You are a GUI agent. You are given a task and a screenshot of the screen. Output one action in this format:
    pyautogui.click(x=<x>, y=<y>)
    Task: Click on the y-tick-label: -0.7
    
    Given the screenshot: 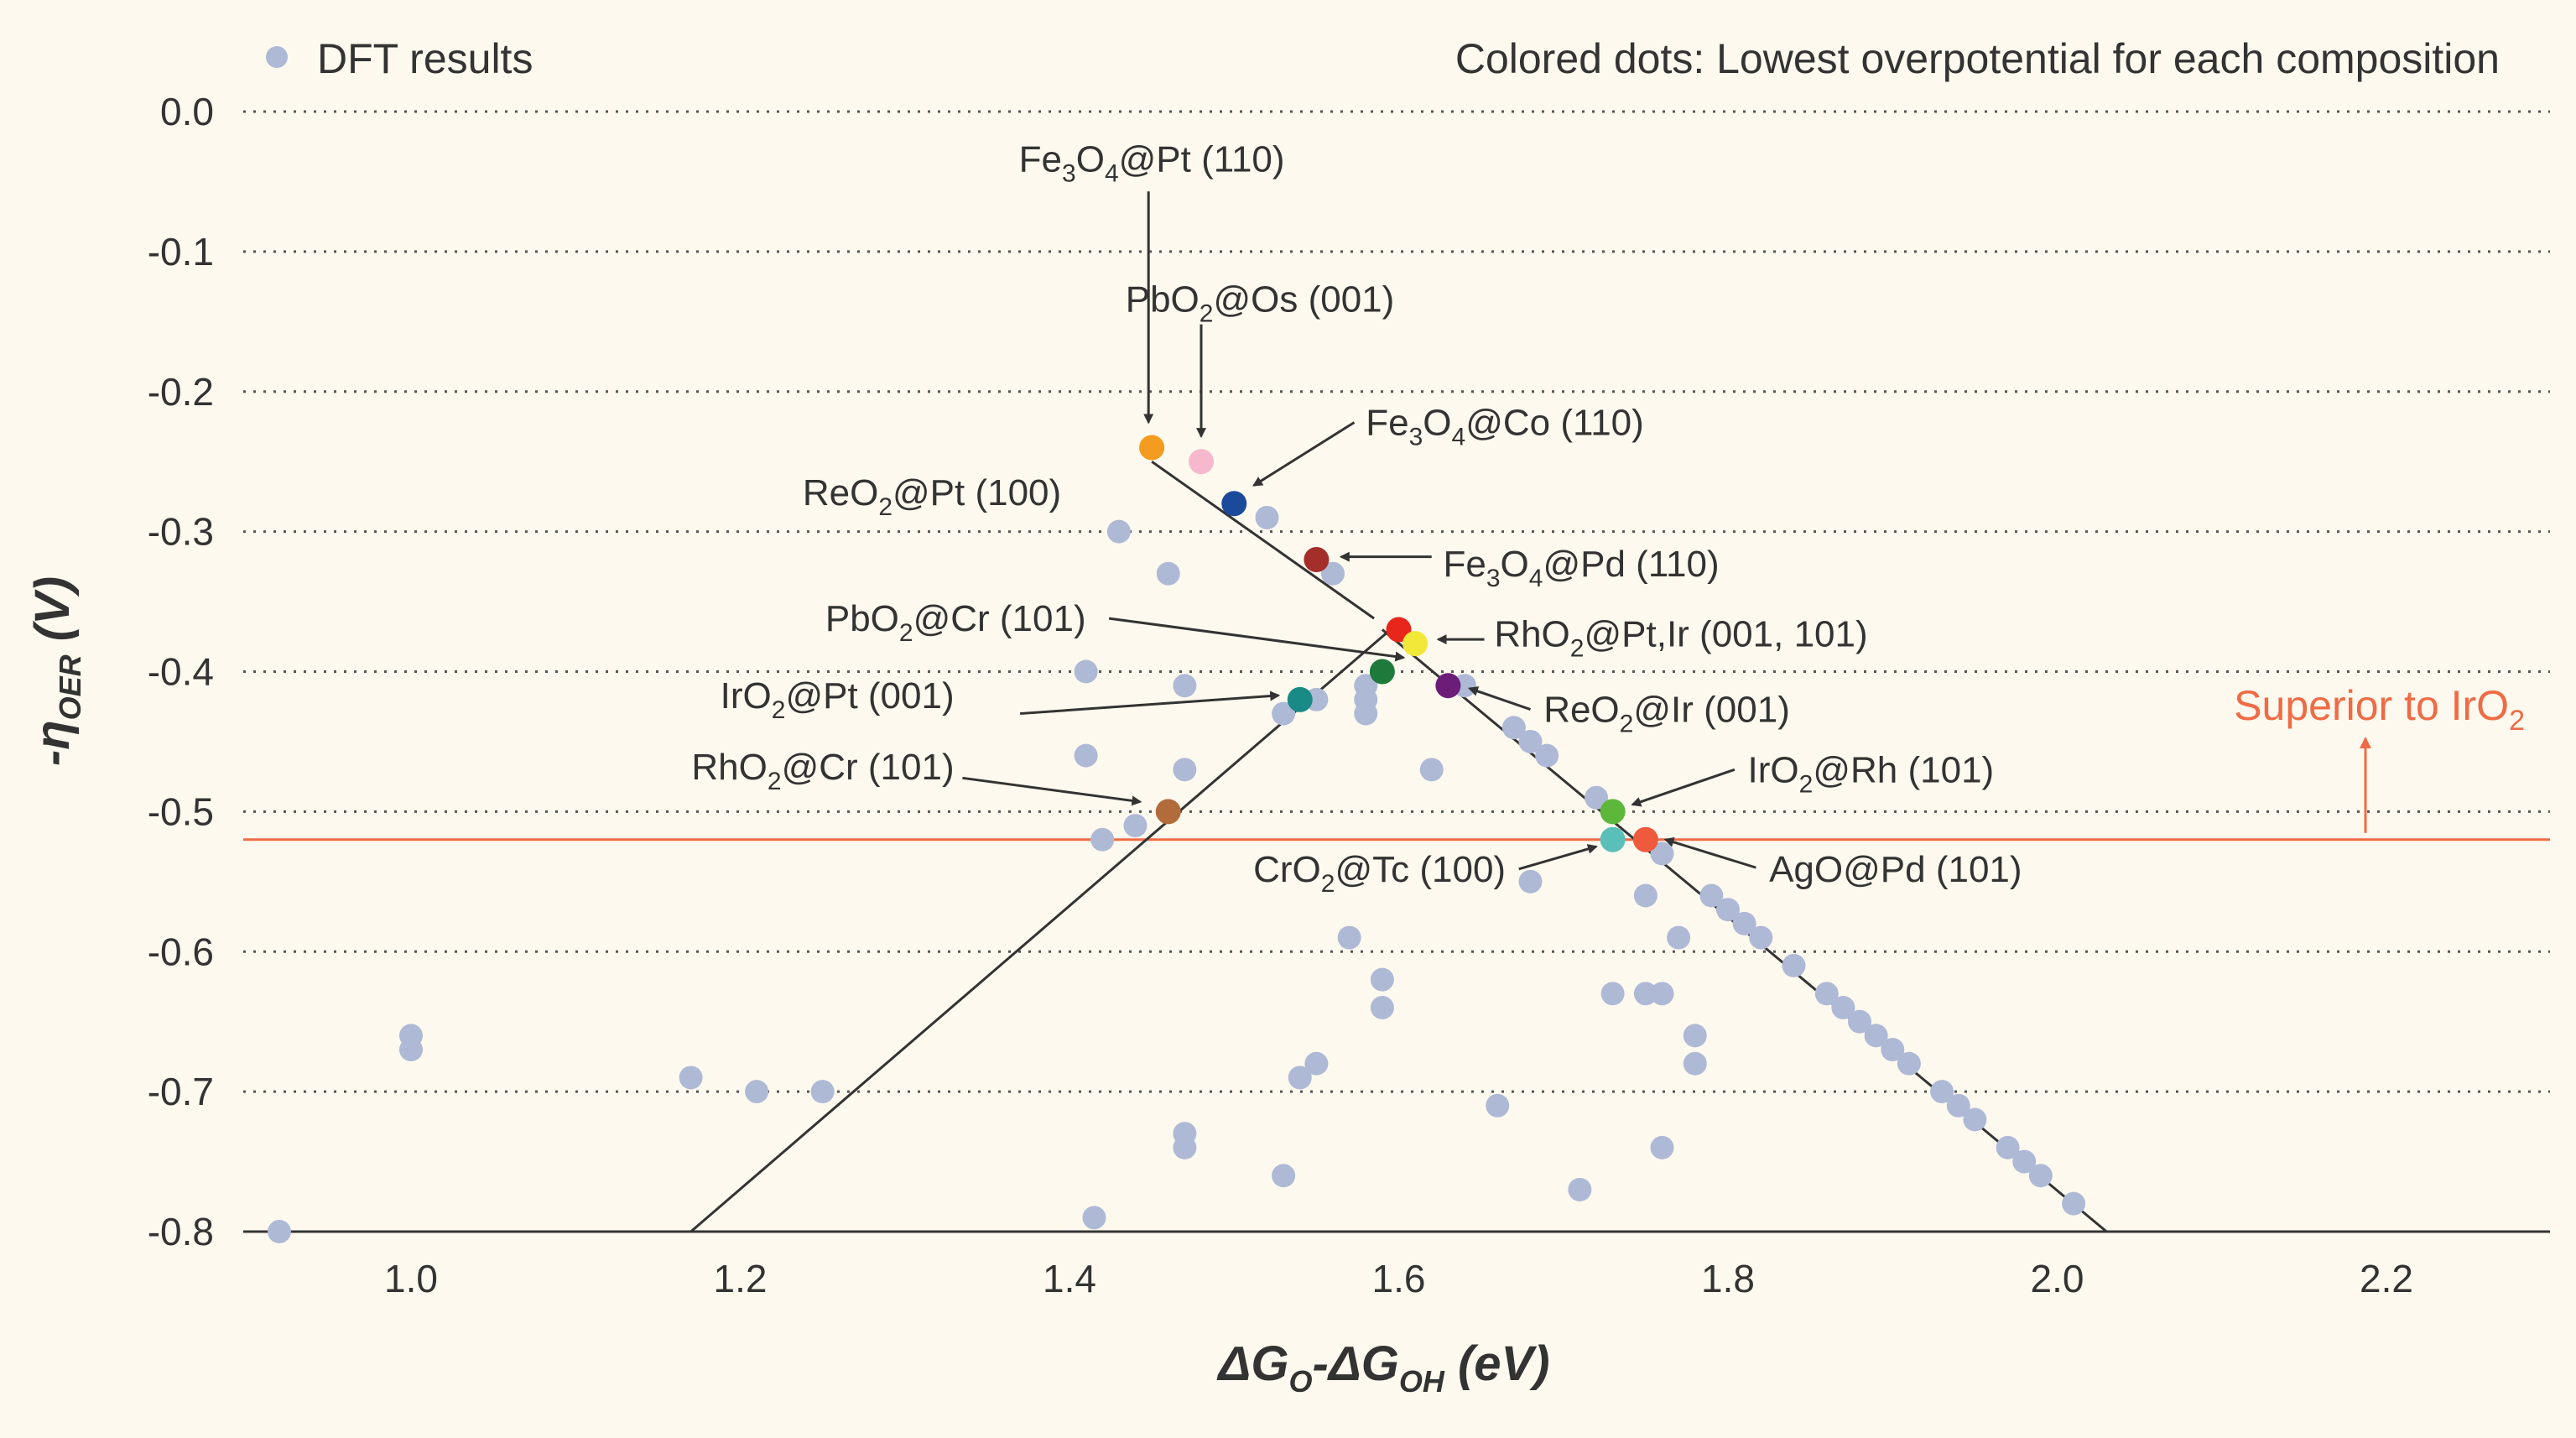 What is the action you would take?
    pyautogui.click(x=181, y=1092)
    